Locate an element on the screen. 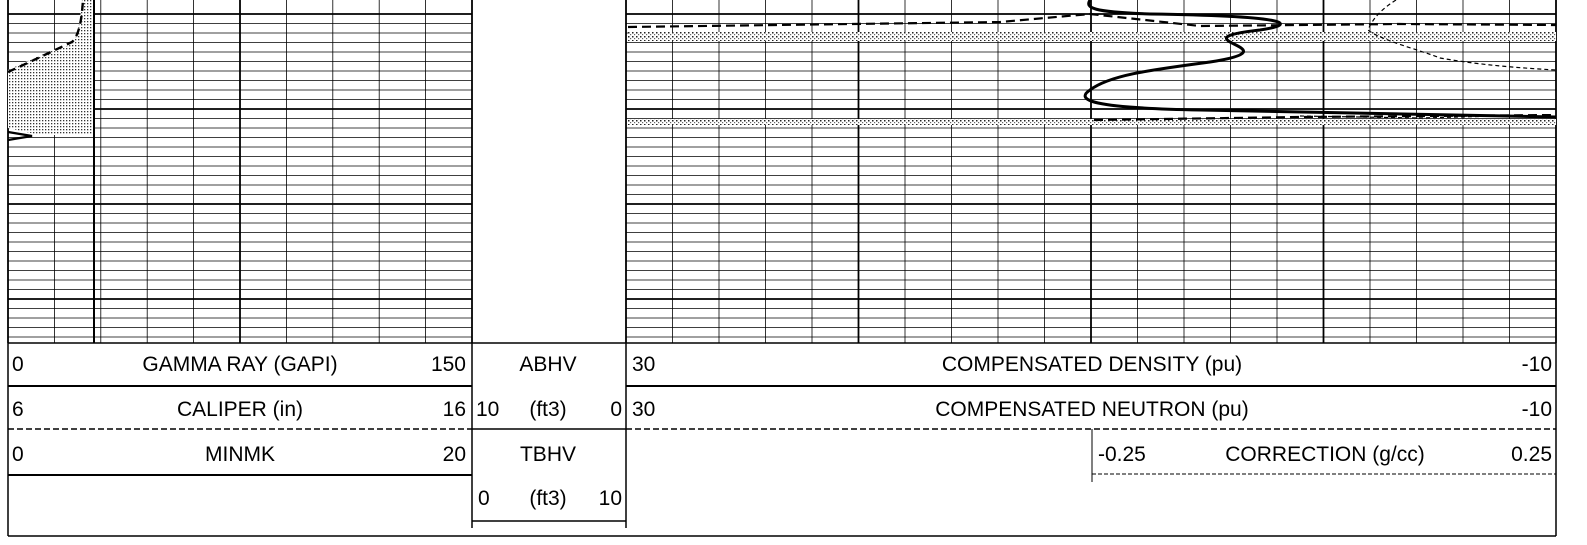 The width and height of the screenshot is (1587, 545). density-shading-band-top is located at coordinates (1092, 36).